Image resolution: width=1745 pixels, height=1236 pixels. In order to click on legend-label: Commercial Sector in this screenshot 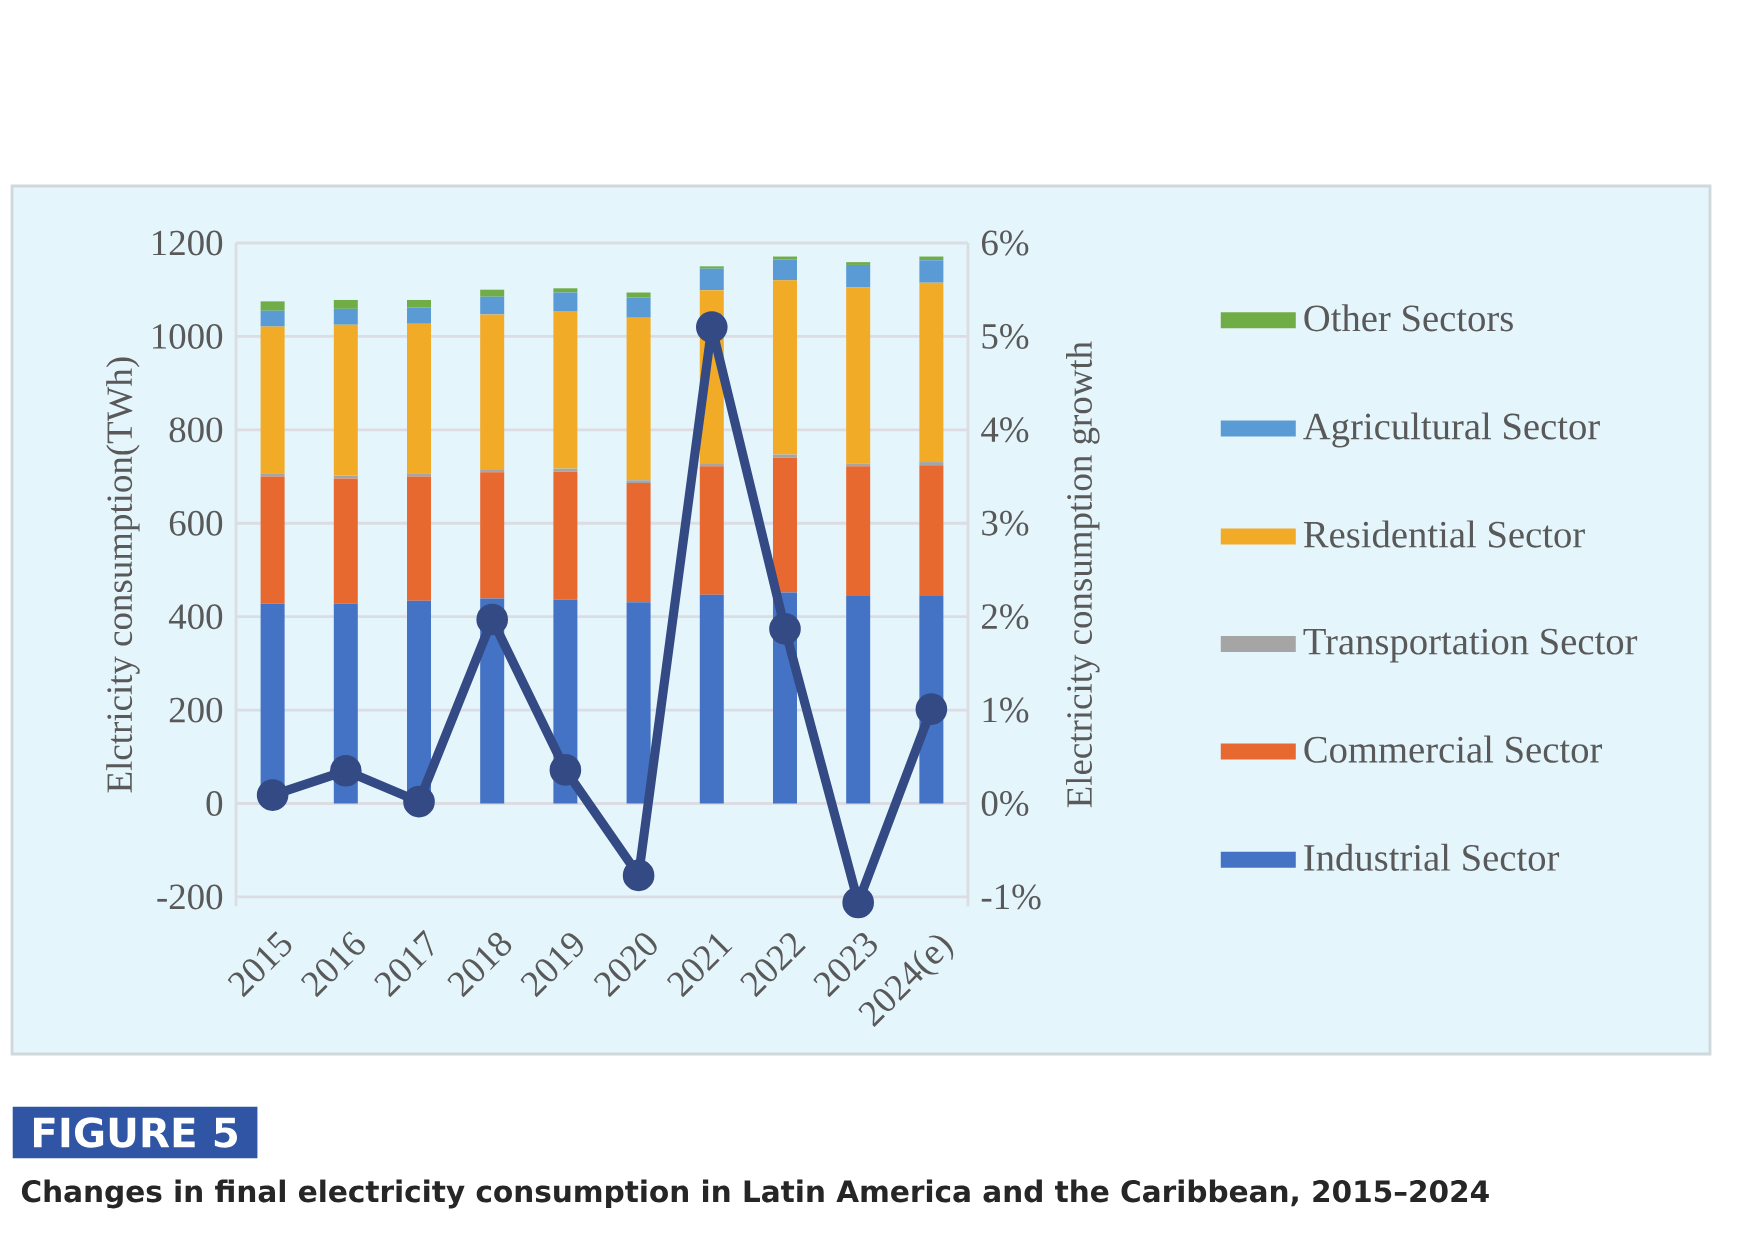, I will do `click(1453, 749)`.